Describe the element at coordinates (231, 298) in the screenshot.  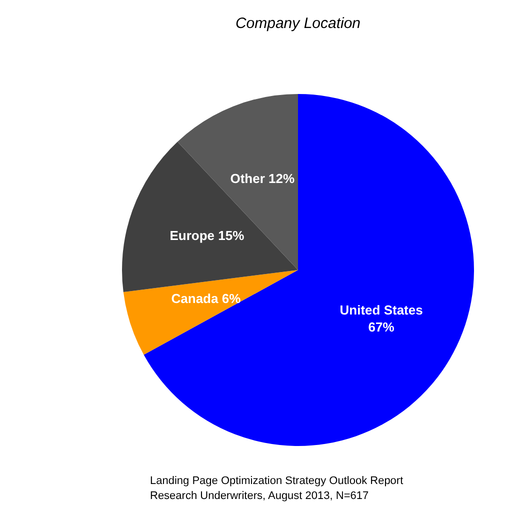
I see `data-label: 6%` at that location.